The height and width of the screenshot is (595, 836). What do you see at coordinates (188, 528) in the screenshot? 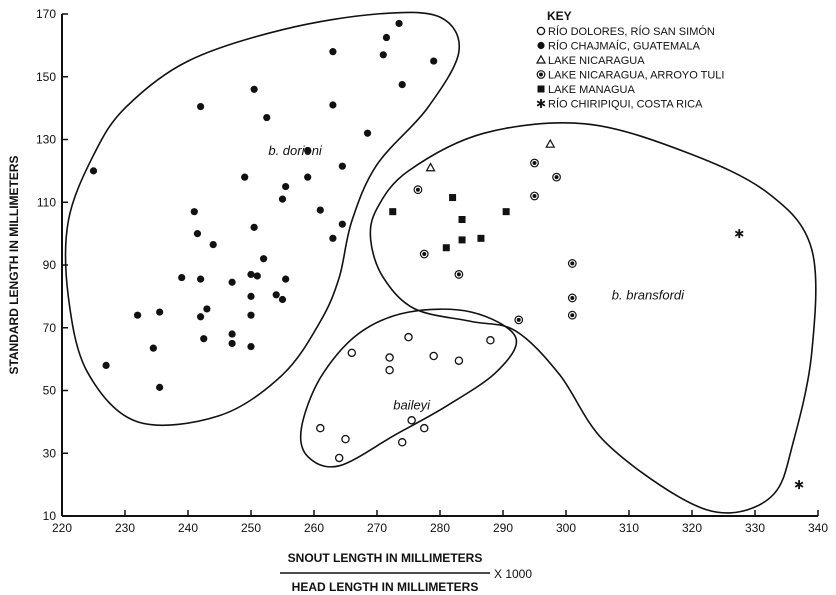
I see `x-tick-label: 240` at bounding box center [188, 528].